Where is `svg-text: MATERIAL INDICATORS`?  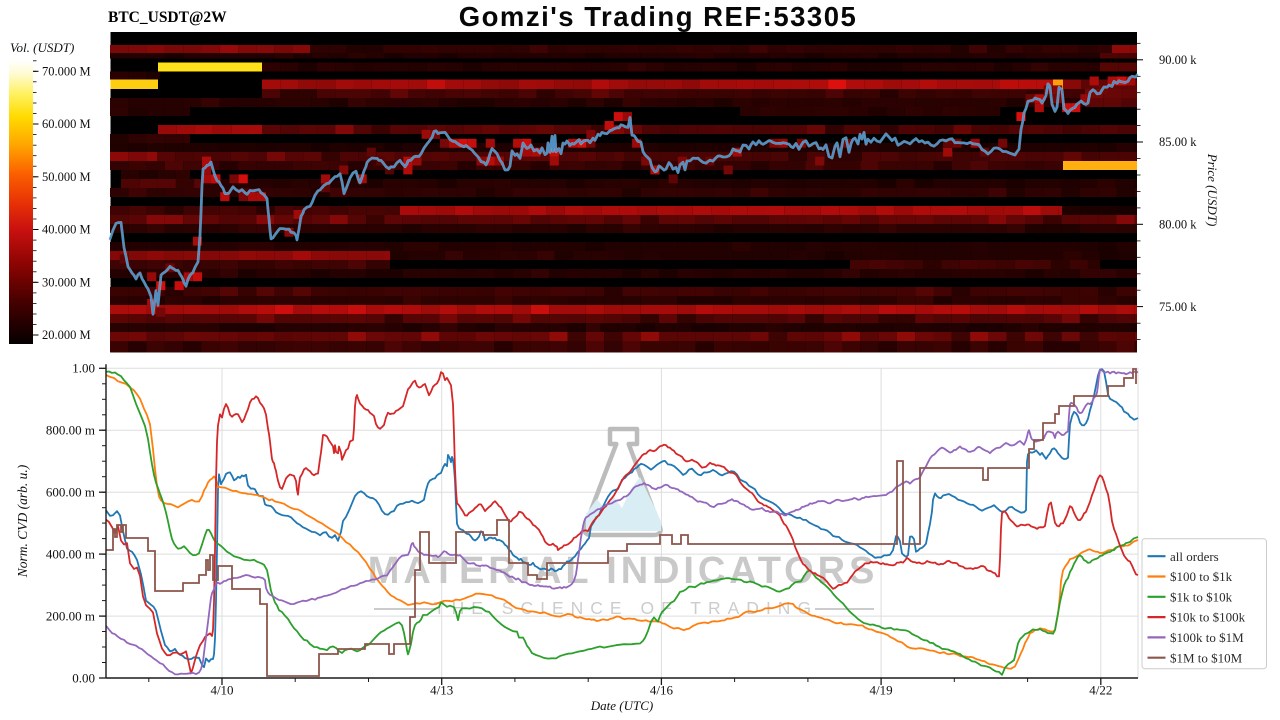
svg-text: MATERIAL INDICATORS is located at coordinates (623, 571).